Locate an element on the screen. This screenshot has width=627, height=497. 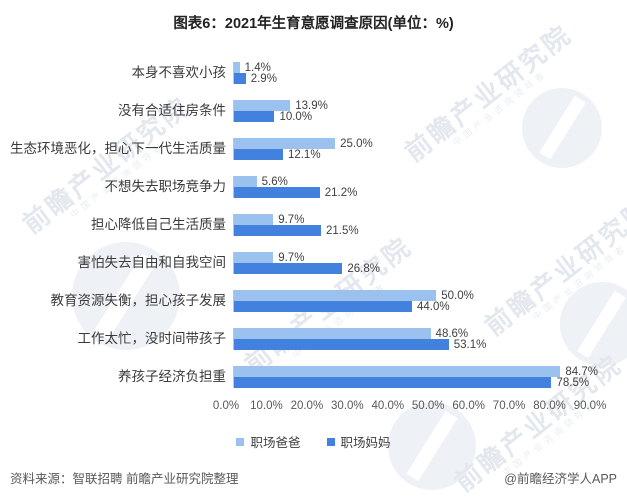
legend-item-职场妈妈: 职场妈妈 is located at coordinates (358, 441).